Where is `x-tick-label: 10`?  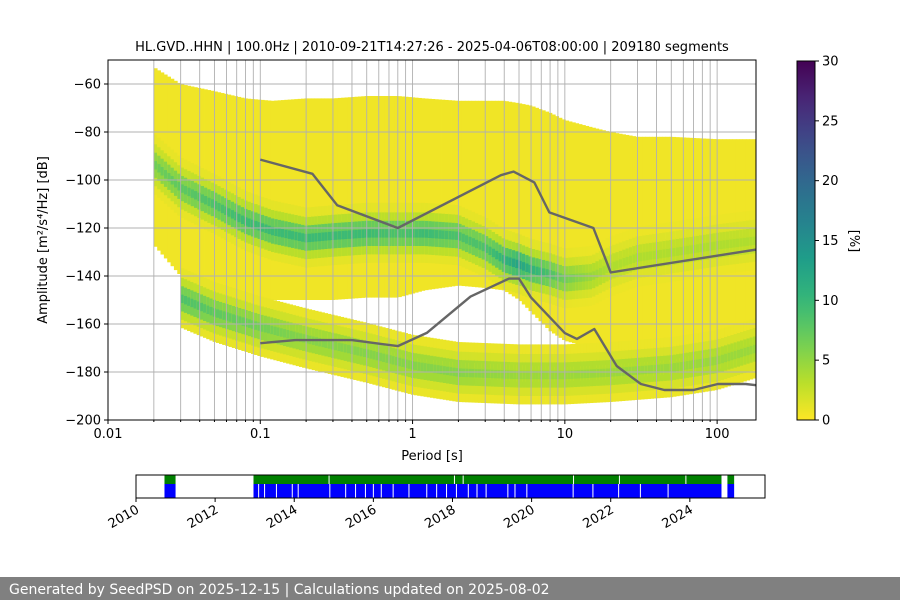
x-tick-label: 10 is located at coordinates (565, 434).